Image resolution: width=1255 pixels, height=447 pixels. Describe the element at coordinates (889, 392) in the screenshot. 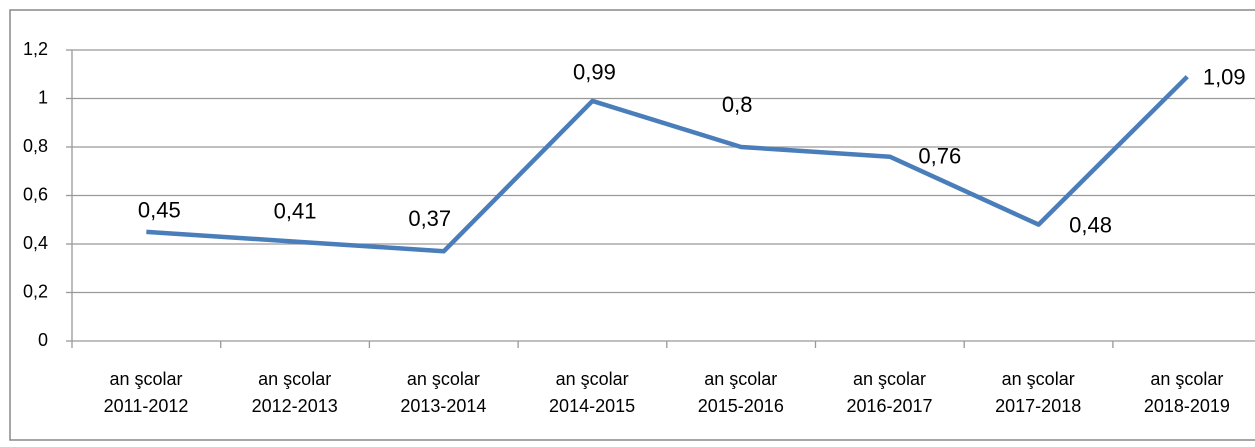

I see `x-tick-label: an şcolar 2016-2017` at that location.